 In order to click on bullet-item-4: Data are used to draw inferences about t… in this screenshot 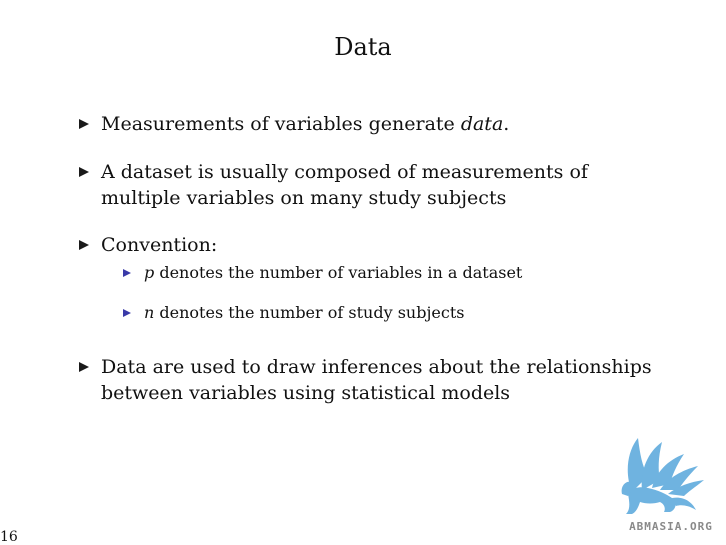, I will do `click(391, 380)`.